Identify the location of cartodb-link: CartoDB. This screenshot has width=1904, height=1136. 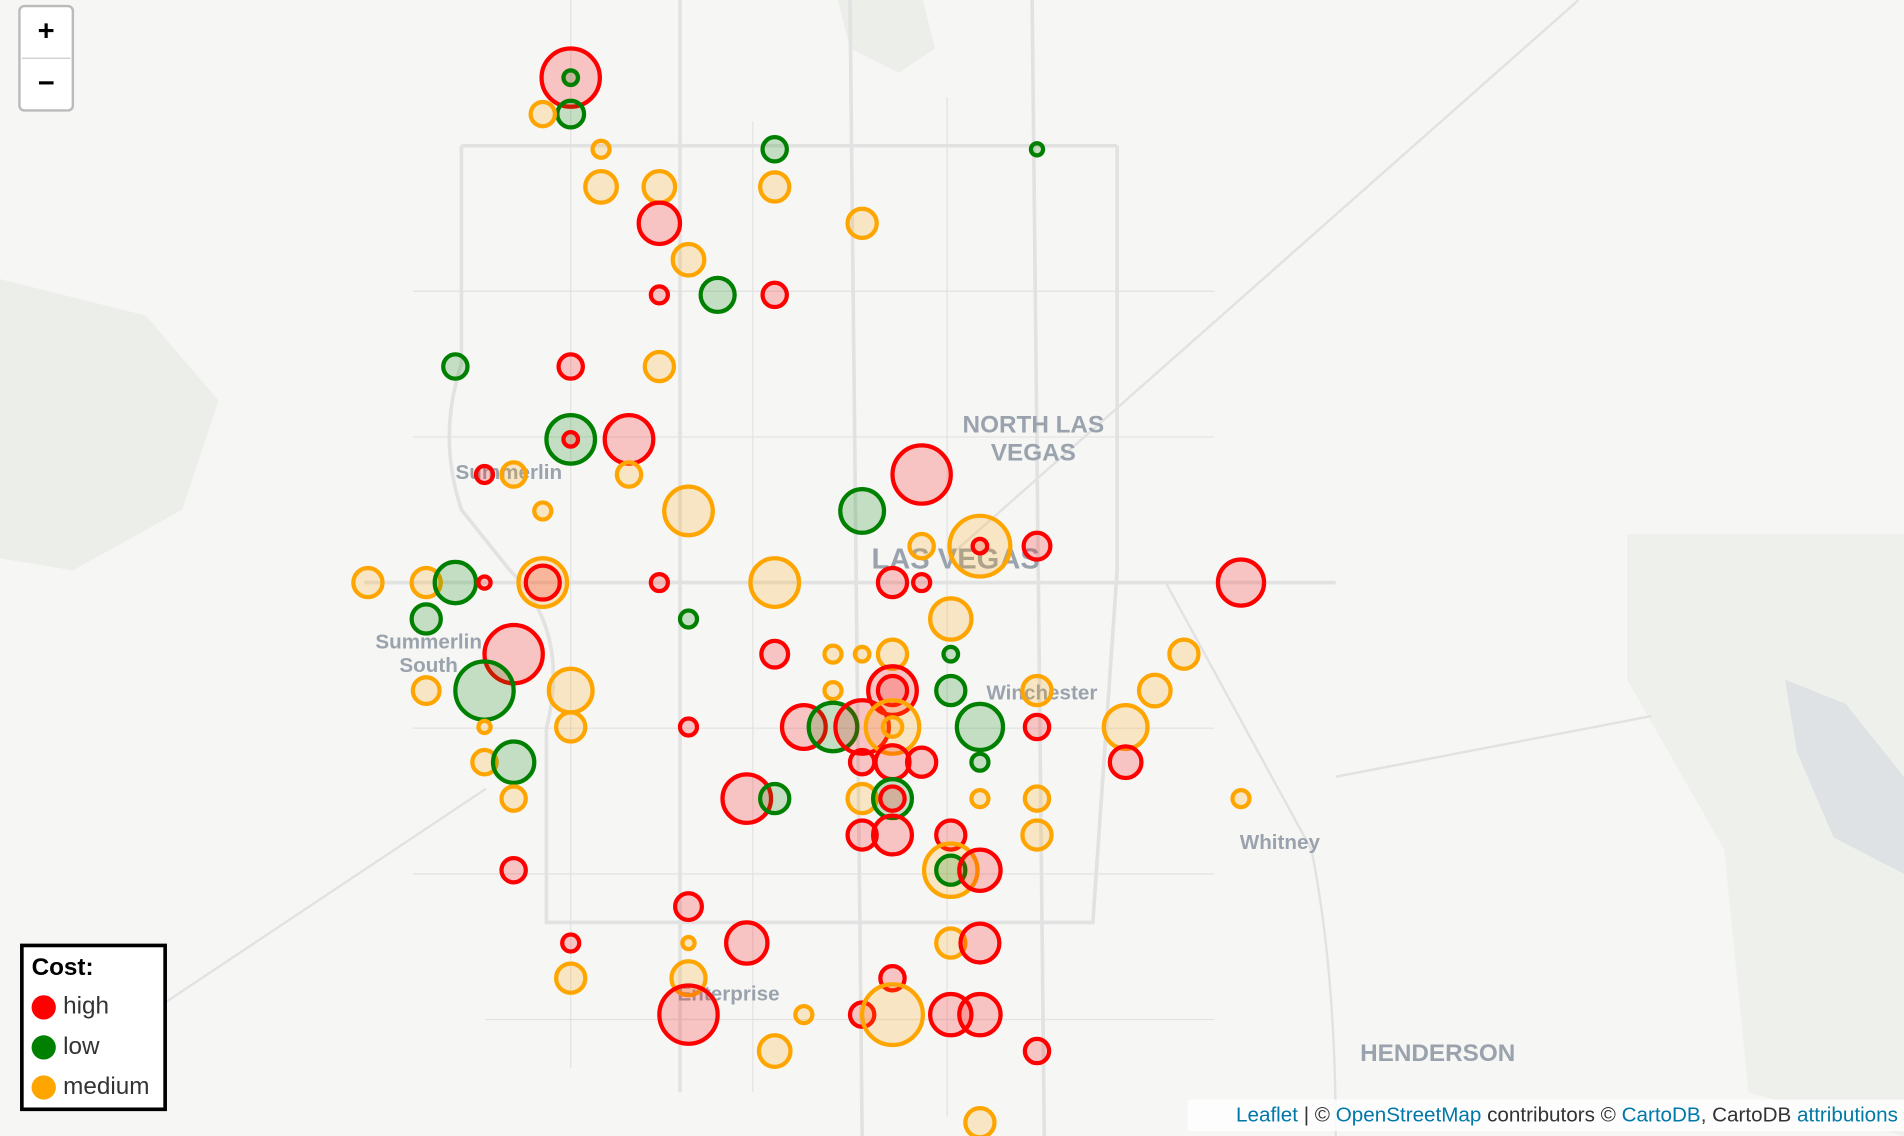
(1661, 1115).